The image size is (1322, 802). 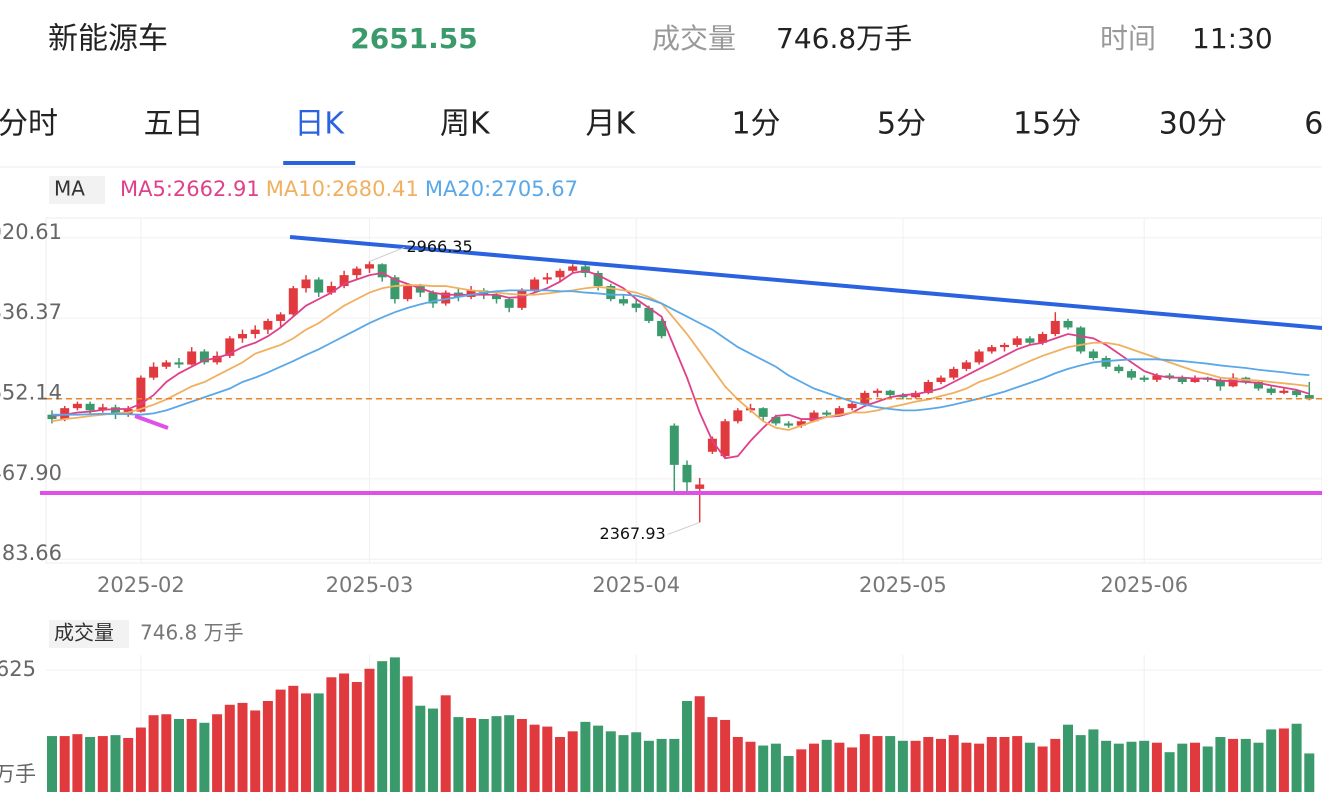 What do you see at coordinates (755, 124) in the screenshot?
I see `tab: 1分` at bounding box center [755, 124].